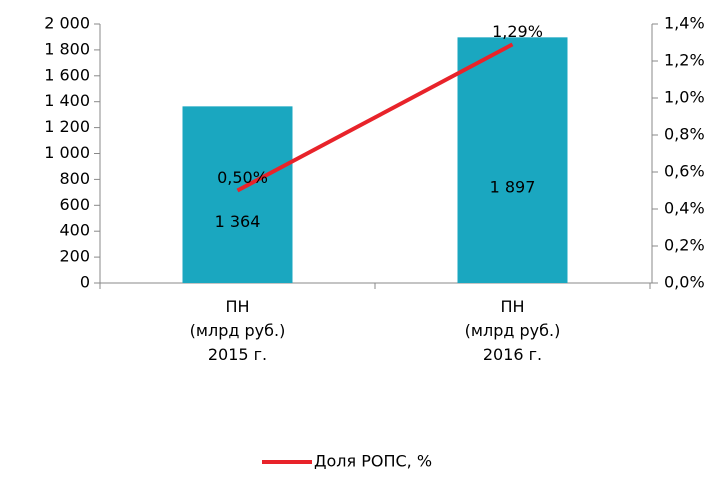 Image resolution: width=727 pixels, height=489 pixels. I want to click on y2-tick-label: 1,0%, so click(684, 97).